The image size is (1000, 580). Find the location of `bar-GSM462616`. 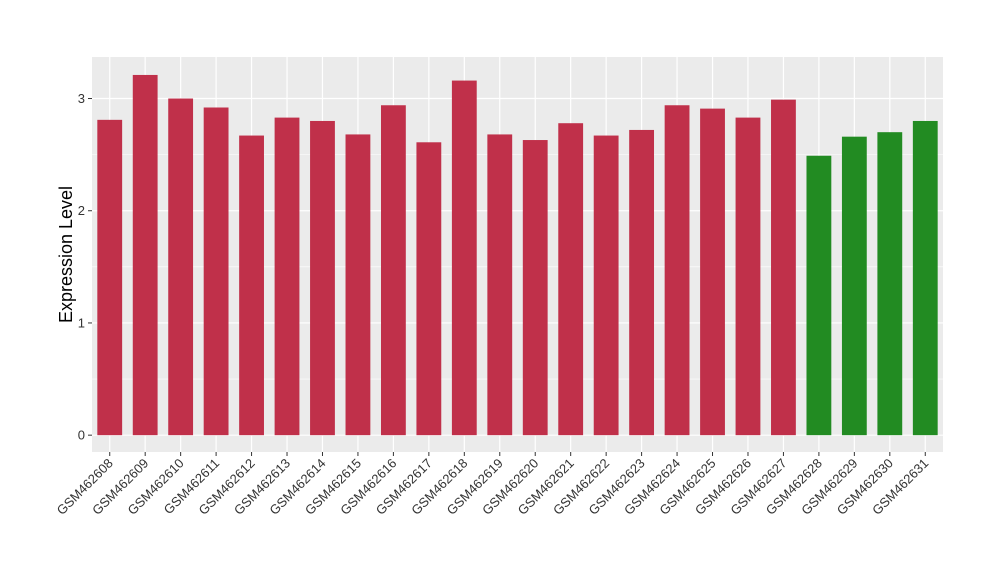

bar-GSM462616 is located at coordinates (393, 270).